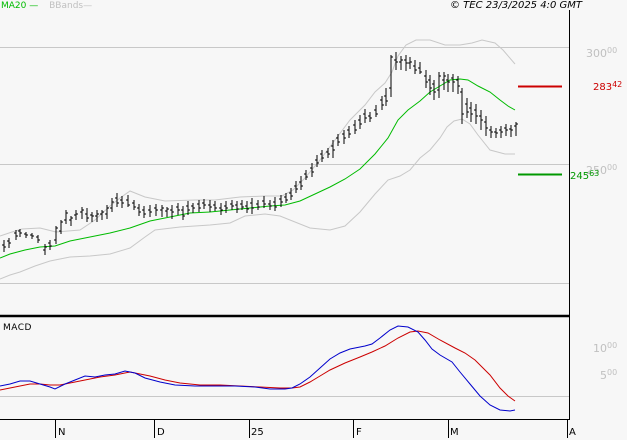  I want to click on legend-ma20: MA20 —, so click(20, 6).